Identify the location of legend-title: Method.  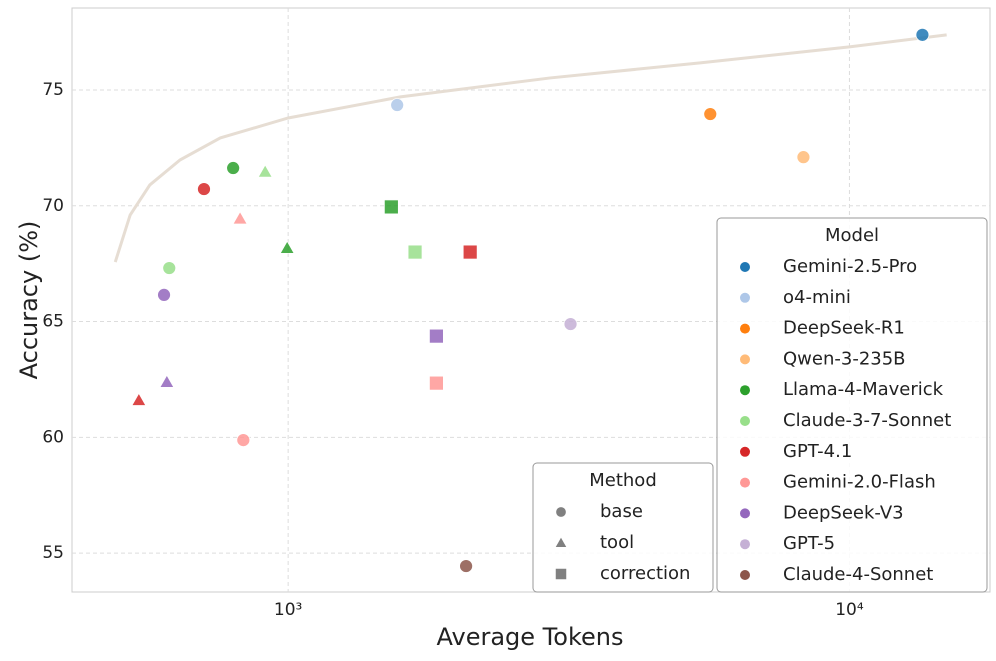
(623, 480).